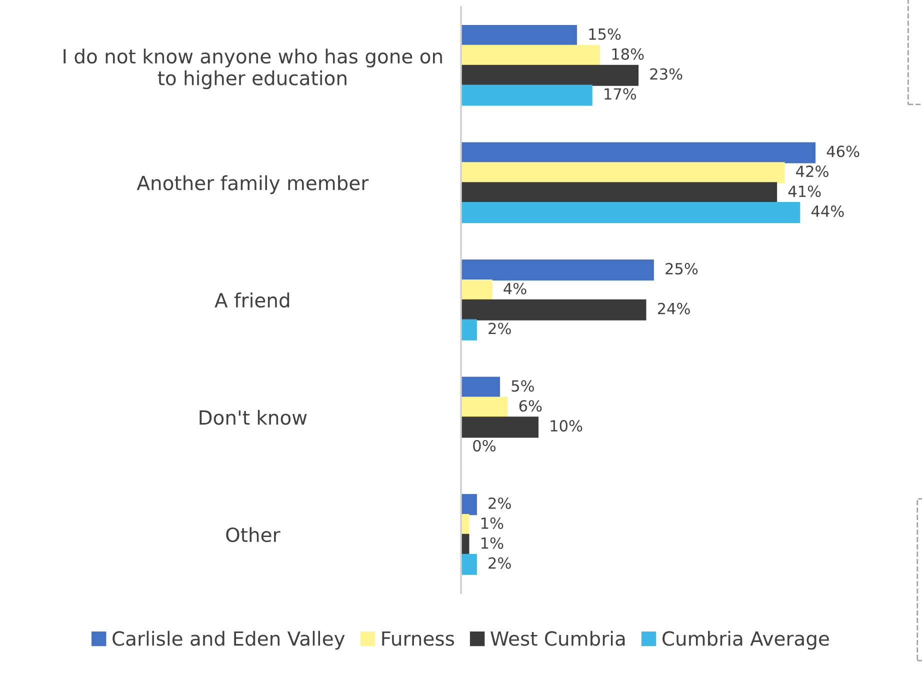  I want to click on data-label: 17%, so click(620, 94).